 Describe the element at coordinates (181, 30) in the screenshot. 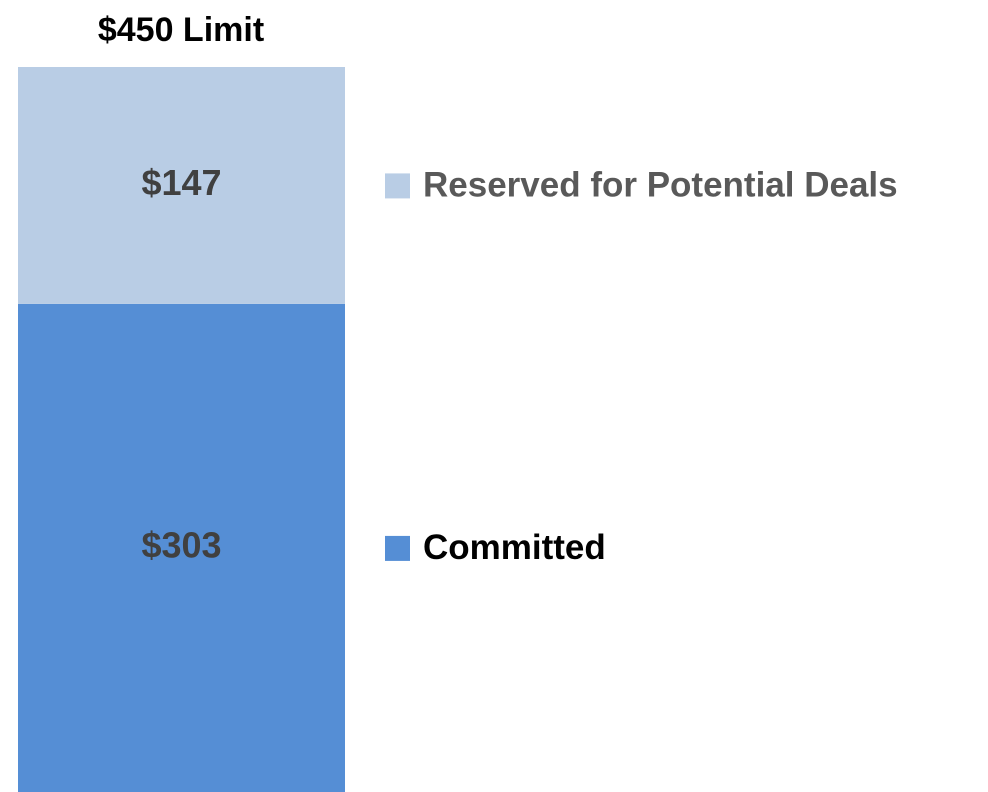

I see `chart-title: $450 Limit` at that location.